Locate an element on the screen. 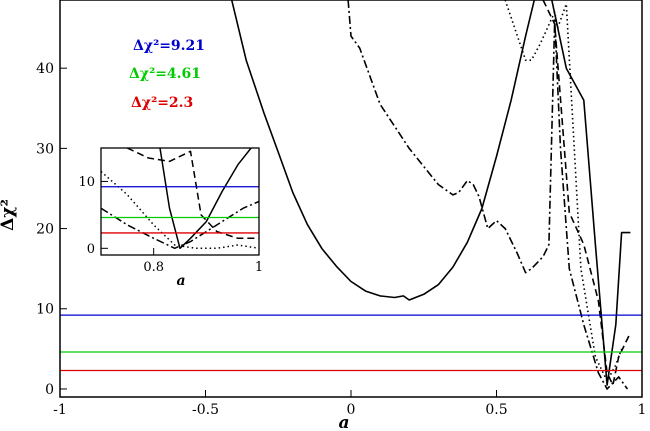  main-y-tick-label: 30 is located at coordinates (45, 149).